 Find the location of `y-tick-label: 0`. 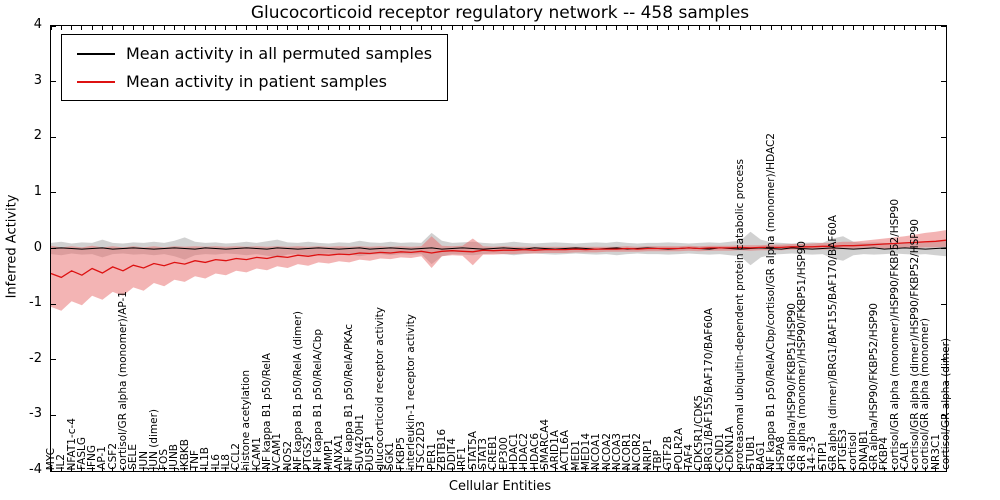

y-tick-label: 0 is located at coordinates (37, 247).